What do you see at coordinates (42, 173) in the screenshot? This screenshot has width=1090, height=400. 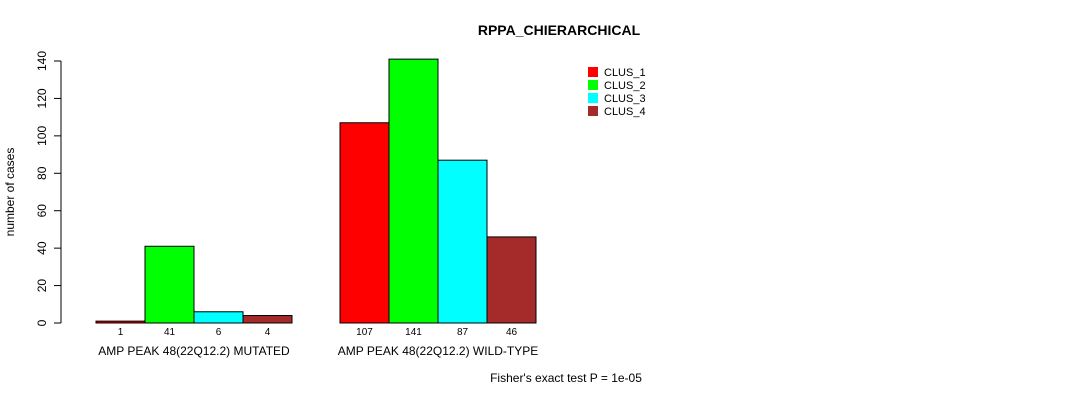 I see `y-tick-label: 80` at bounding box center [42, 173].